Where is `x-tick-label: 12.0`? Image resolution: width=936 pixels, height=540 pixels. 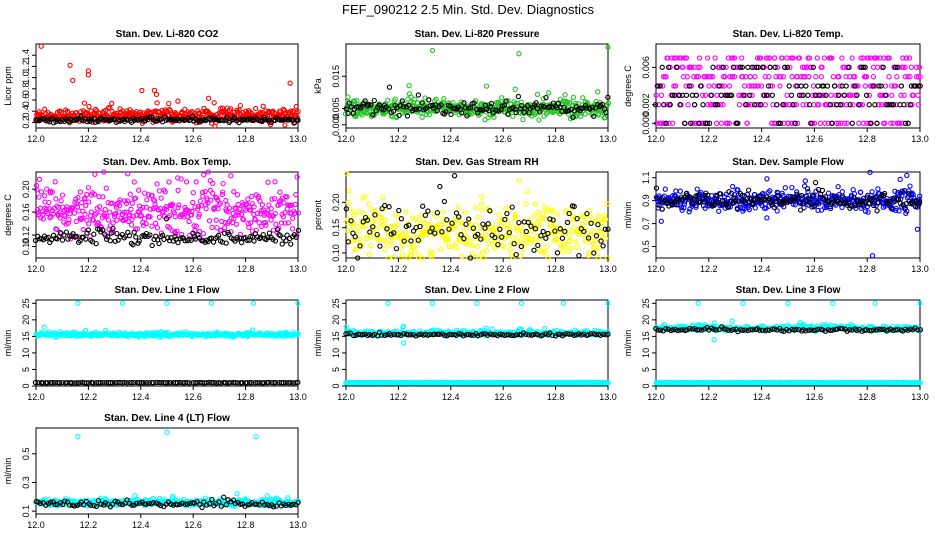
x-tick-label: 12.0 is located at coordinates (36, 139).